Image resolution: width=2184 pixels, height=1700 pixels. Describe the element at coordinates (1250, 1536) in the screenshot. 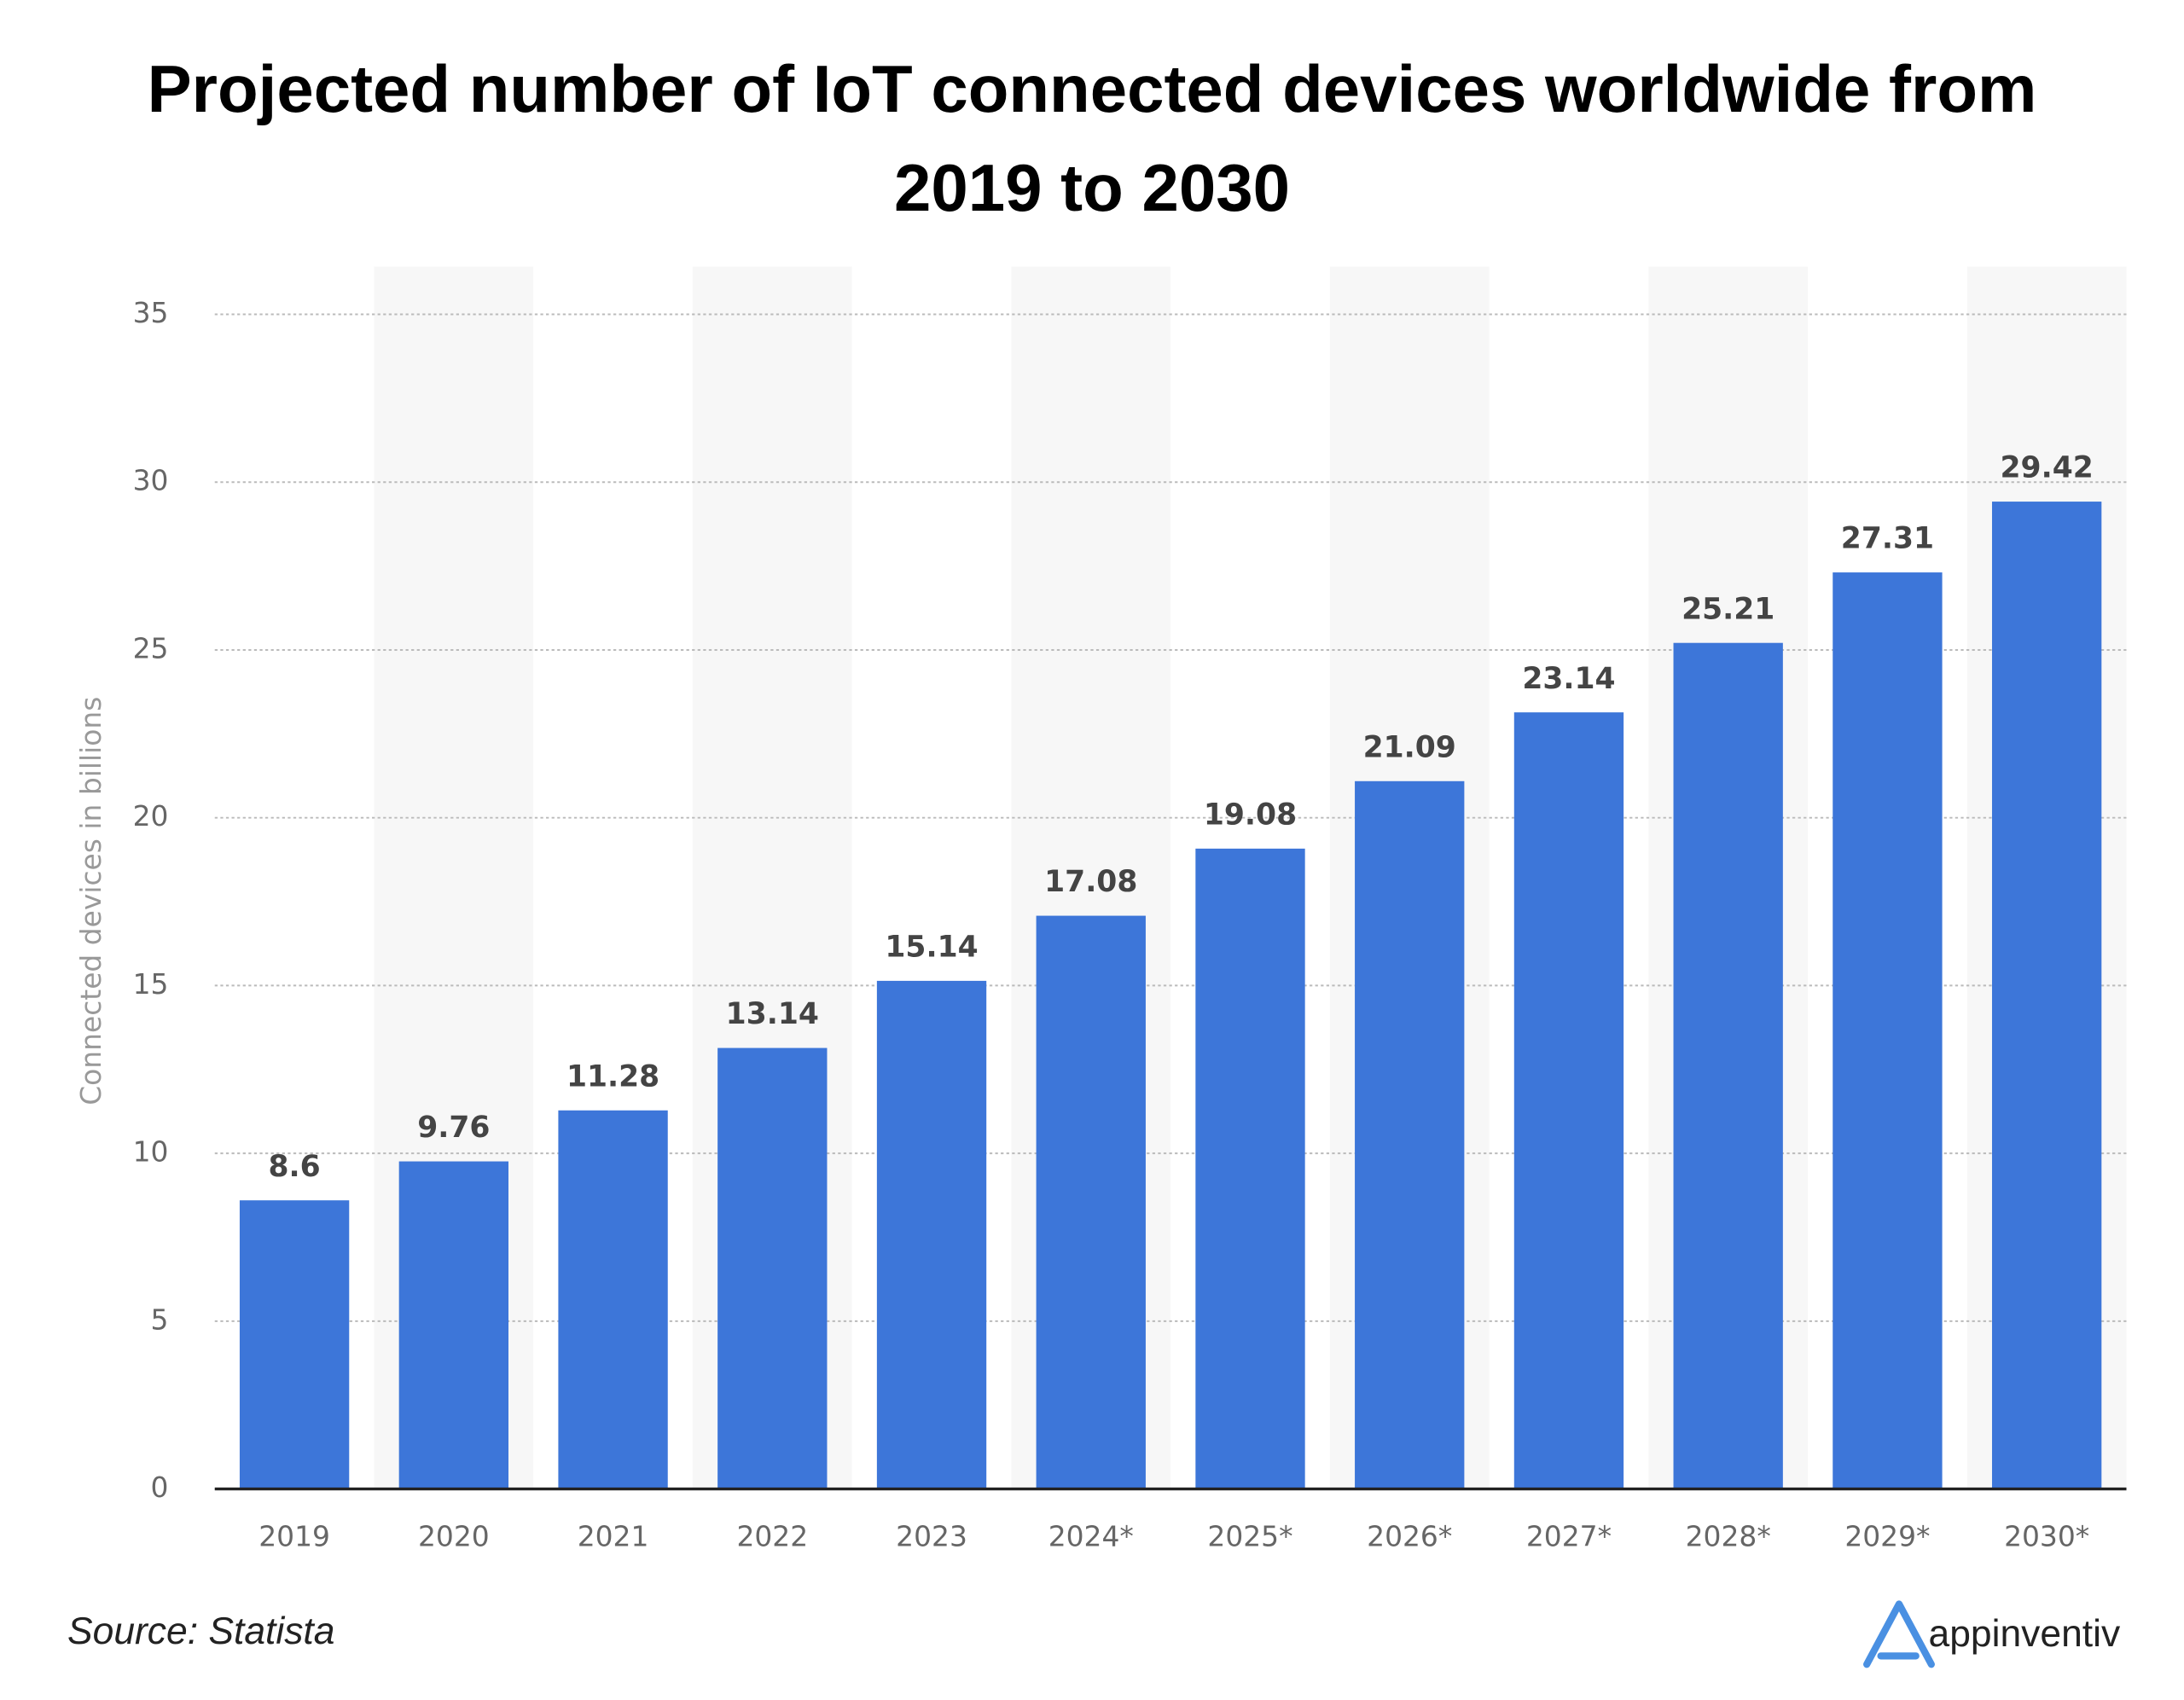

I see `x-tick-label: 2025*` at that location.